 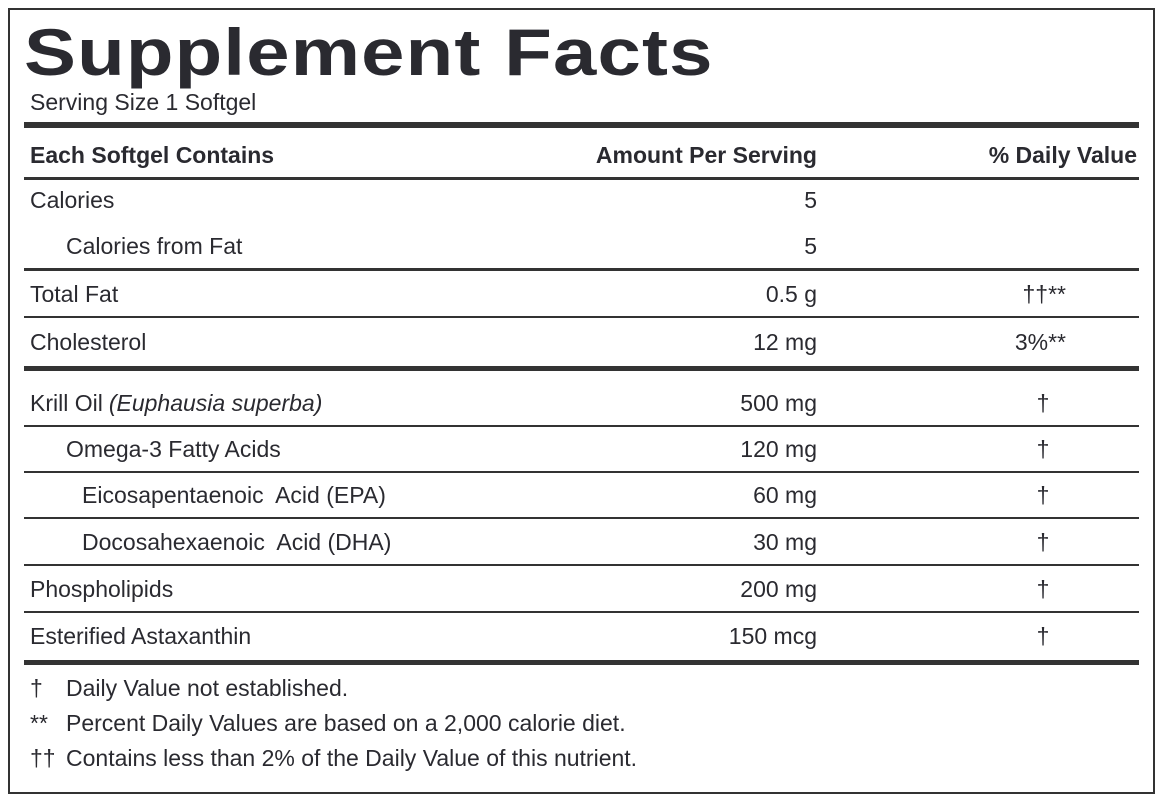 I want to click on nutrient-name: Docosahexaenoic Acid (DHA), so click(x=237, y=542).